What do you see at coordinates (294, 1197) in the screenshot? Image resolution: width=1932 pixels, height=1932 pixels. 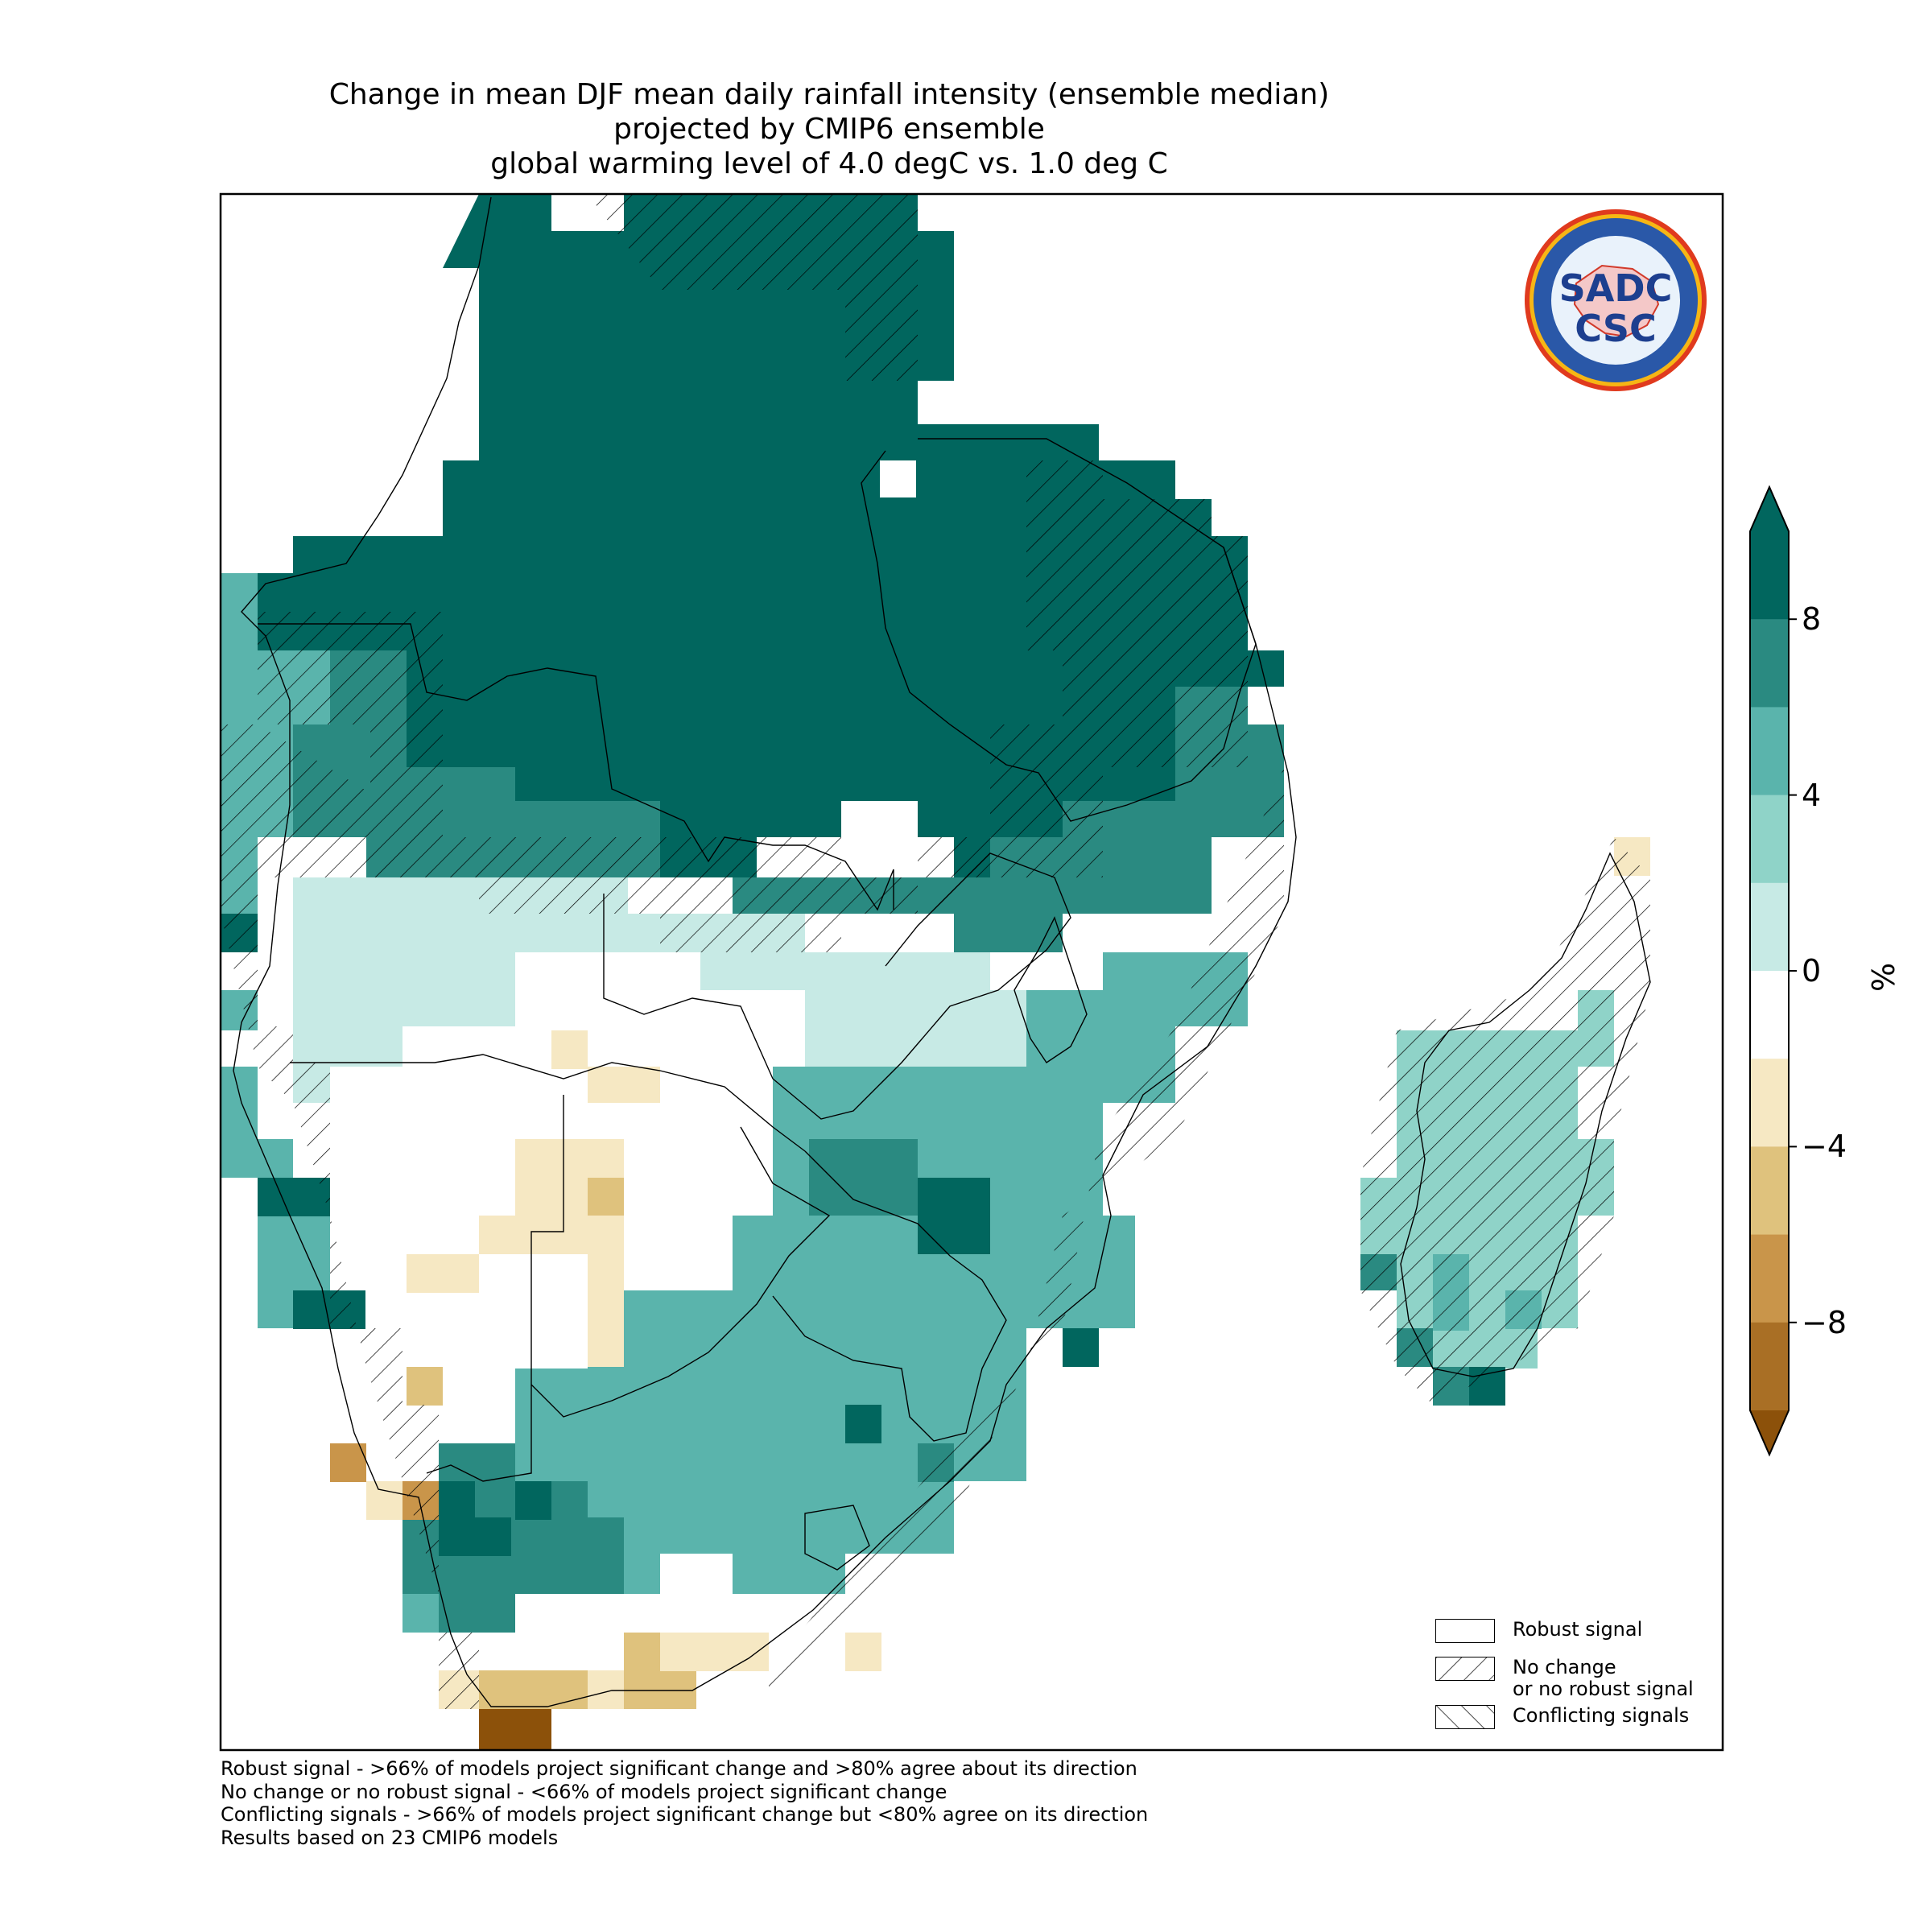 I see `region-west-cell` at bounding box center [294, 1197].